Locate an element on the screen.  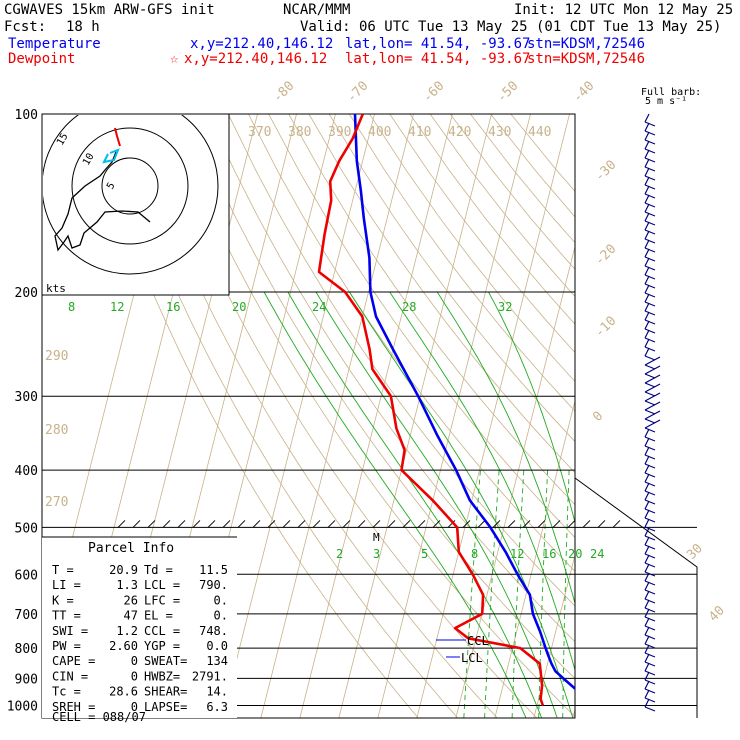
hodo-label-15: 15 is located at coordinates (63, 140).